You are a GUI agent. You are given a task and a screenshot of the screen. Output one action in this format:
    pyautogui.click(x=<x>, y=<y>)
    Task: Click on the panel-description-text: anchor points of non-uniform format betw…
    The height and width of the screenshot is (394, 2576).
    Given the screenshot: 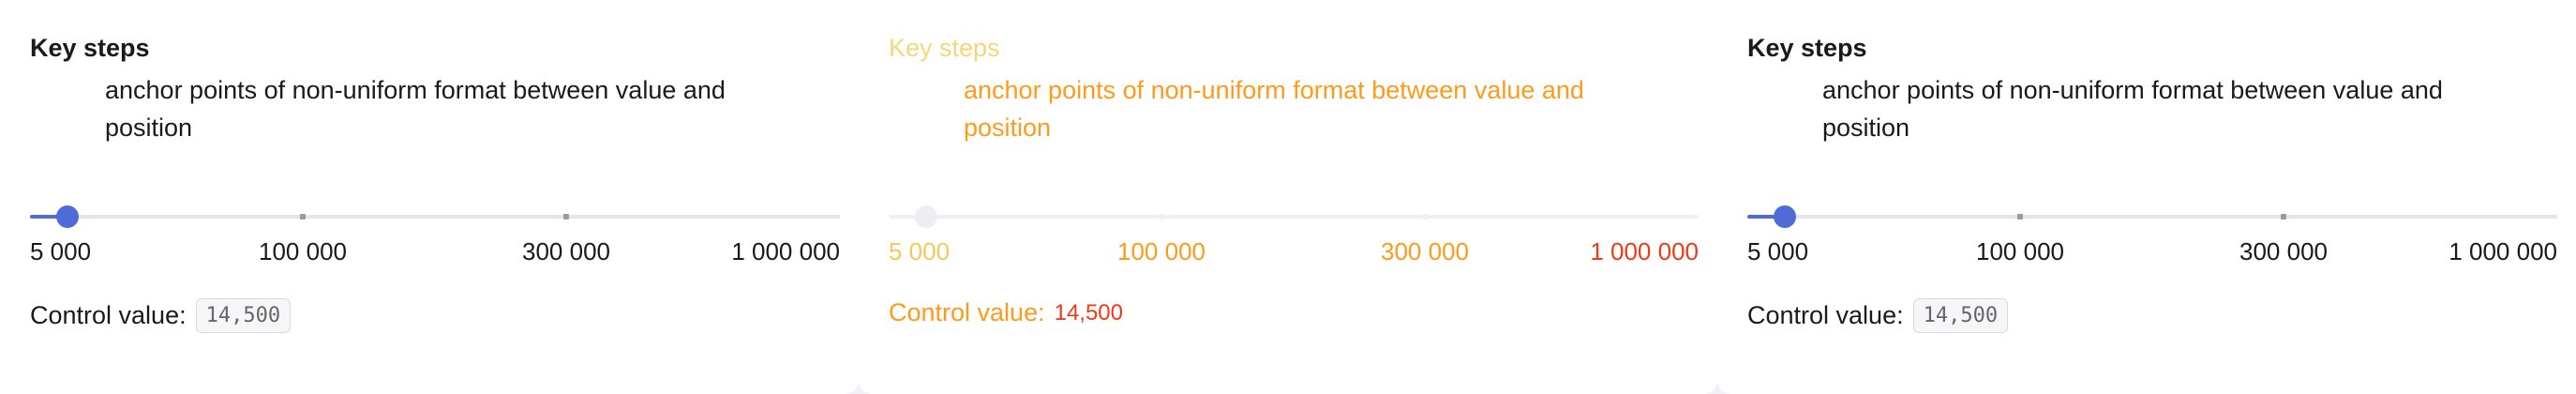 What is the action you would take?
    pyautogui.click(x=1274, y=109)
    